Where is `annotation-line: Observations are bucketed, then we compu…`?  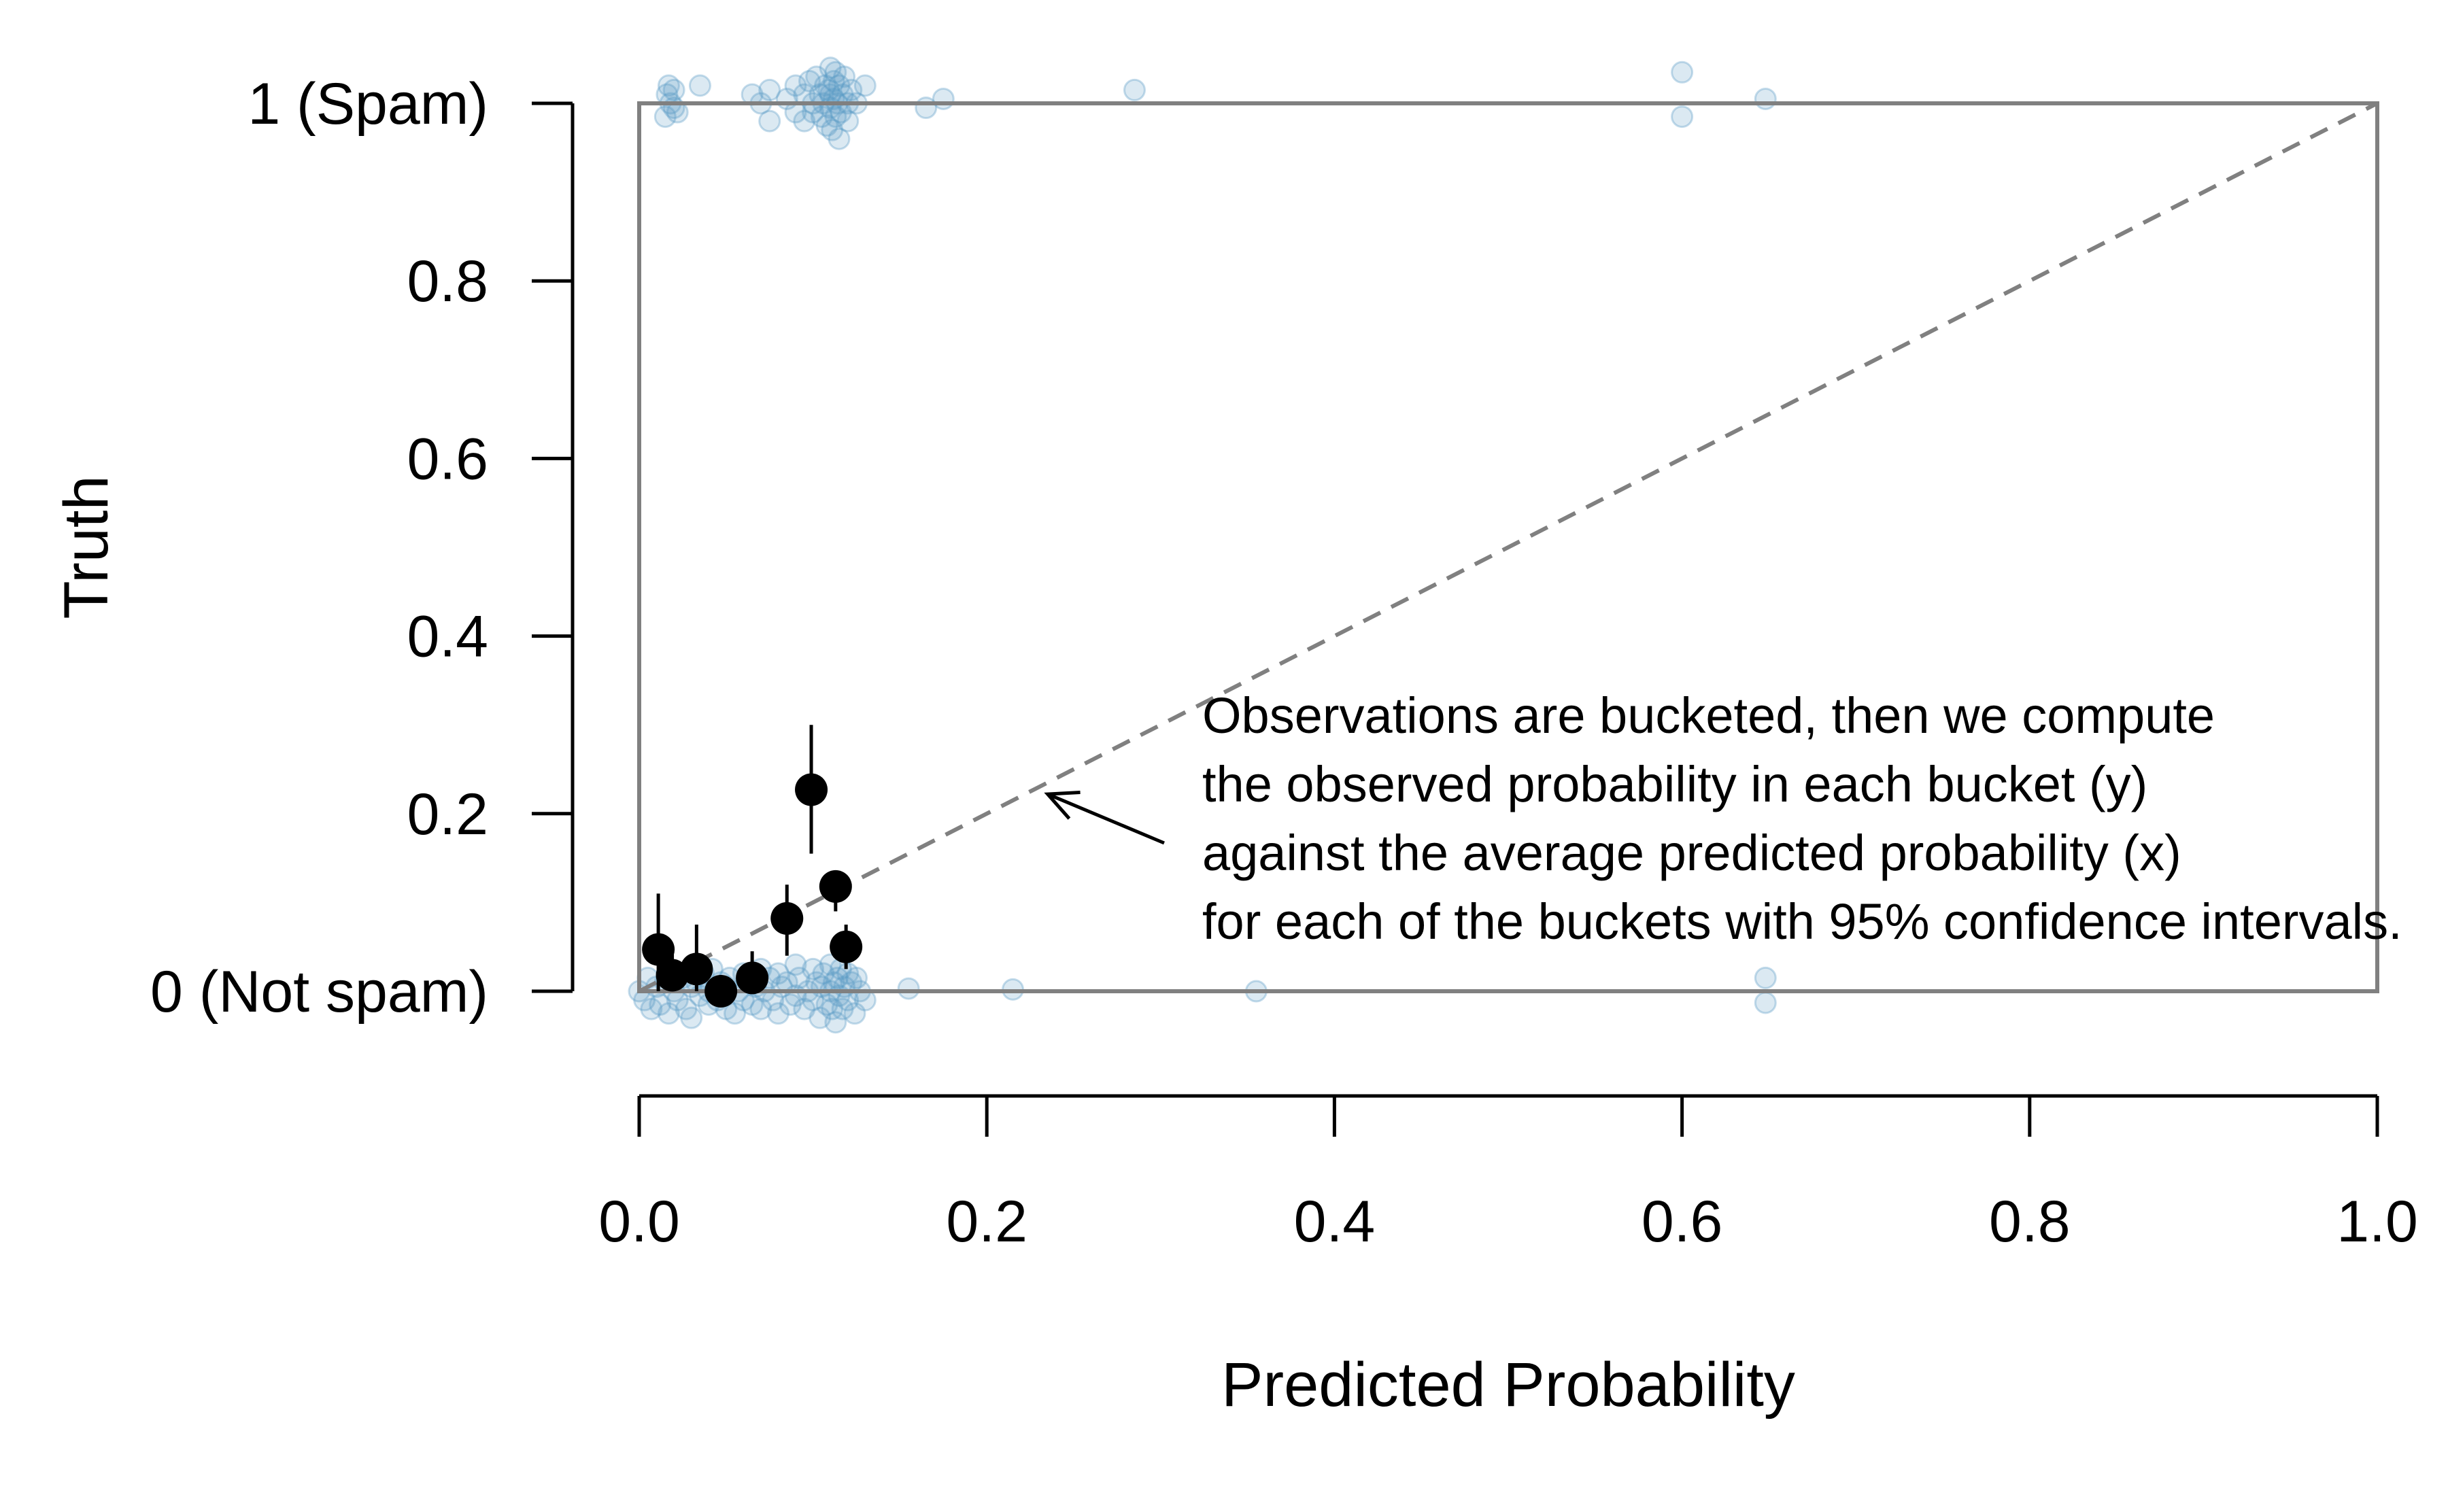
annotation-line: Observations are bucketed, then we compu… is located at coordinates (1709, 716).